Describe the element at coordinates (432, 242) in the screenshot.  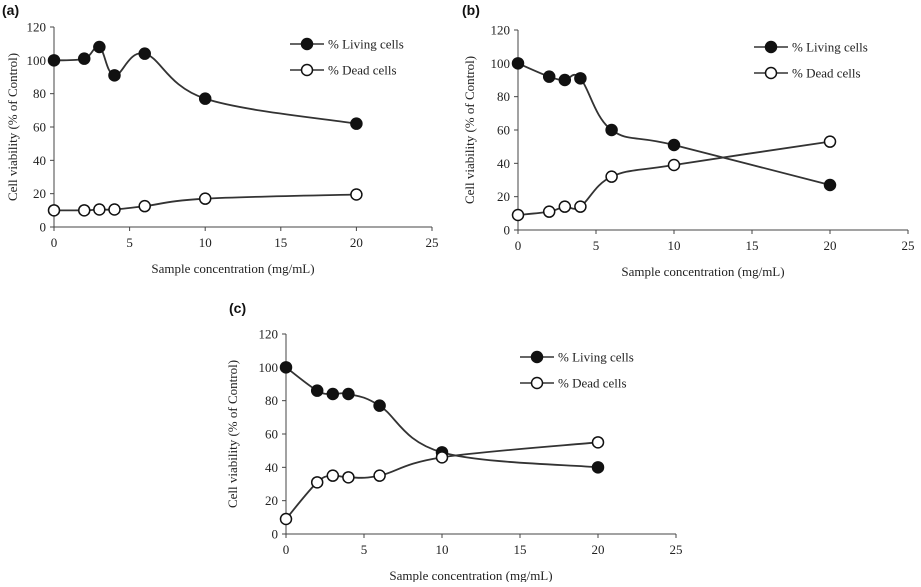
I see `chart-a-x-tick-label: 25` at that location.